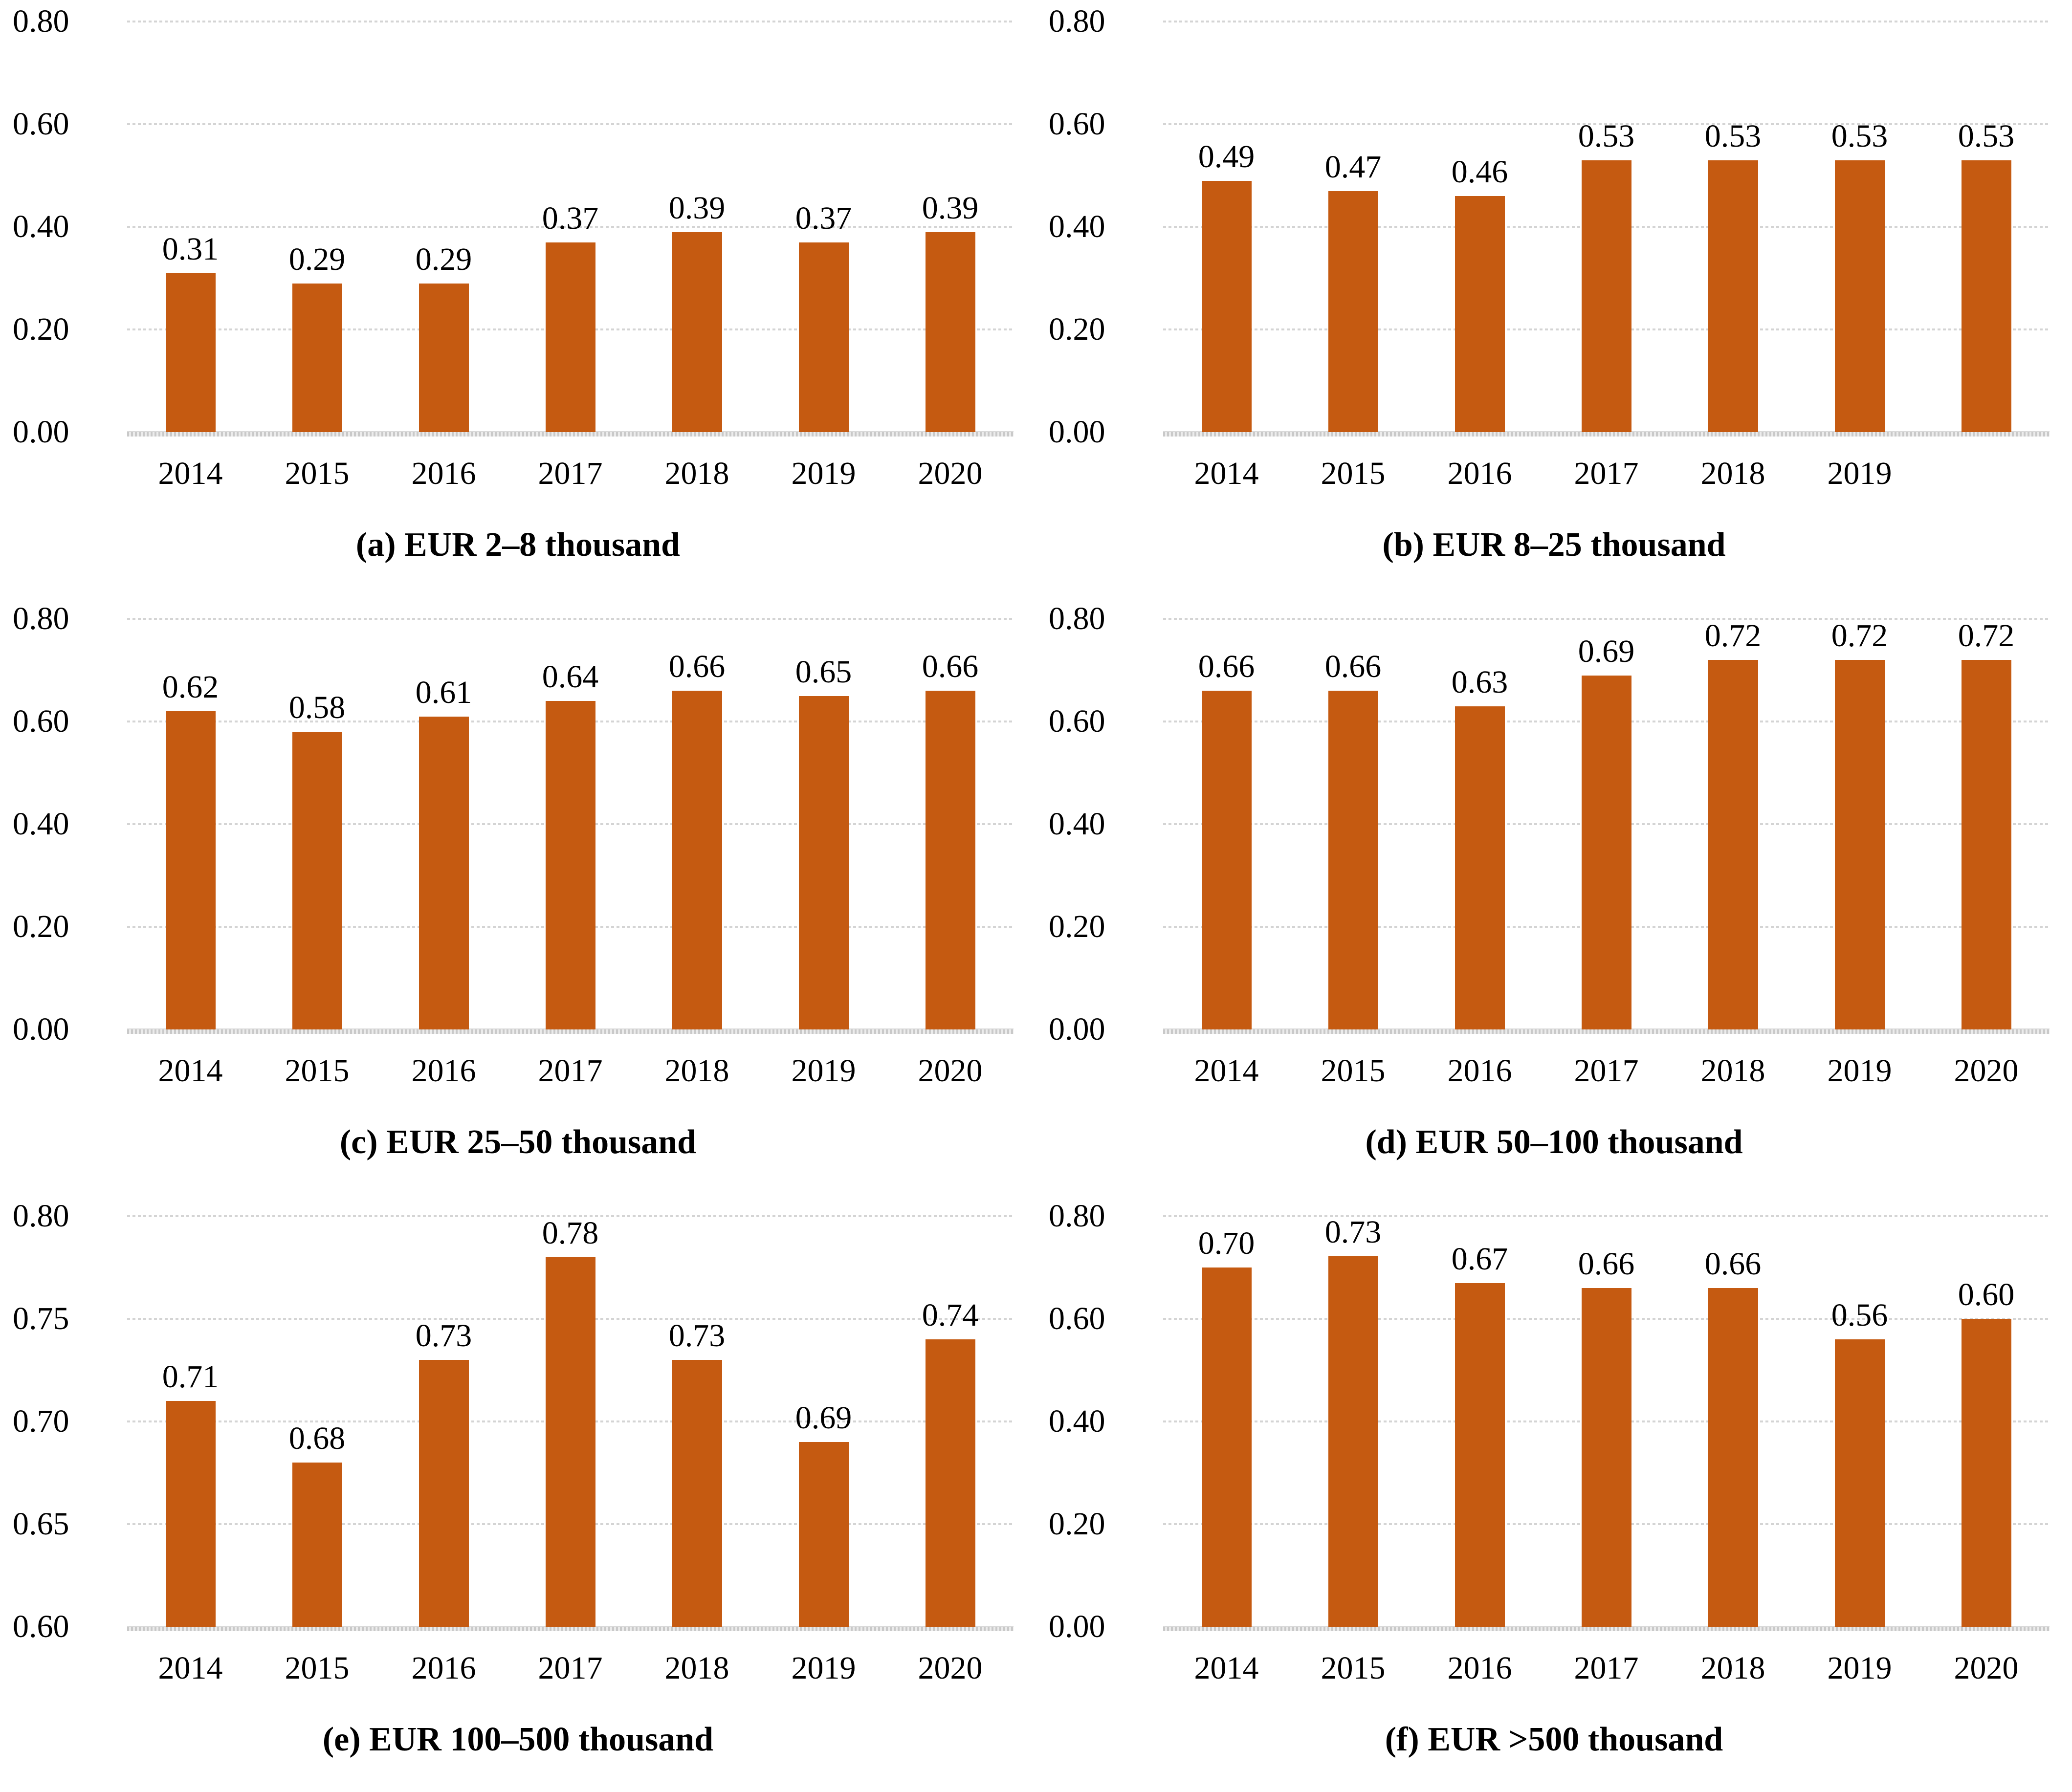 This screenshot has height=1792, width=2072. I want to click on x-axis-labels: 2014 2015 2016 2017 2018 2019 2020, so click(1606, 1655).